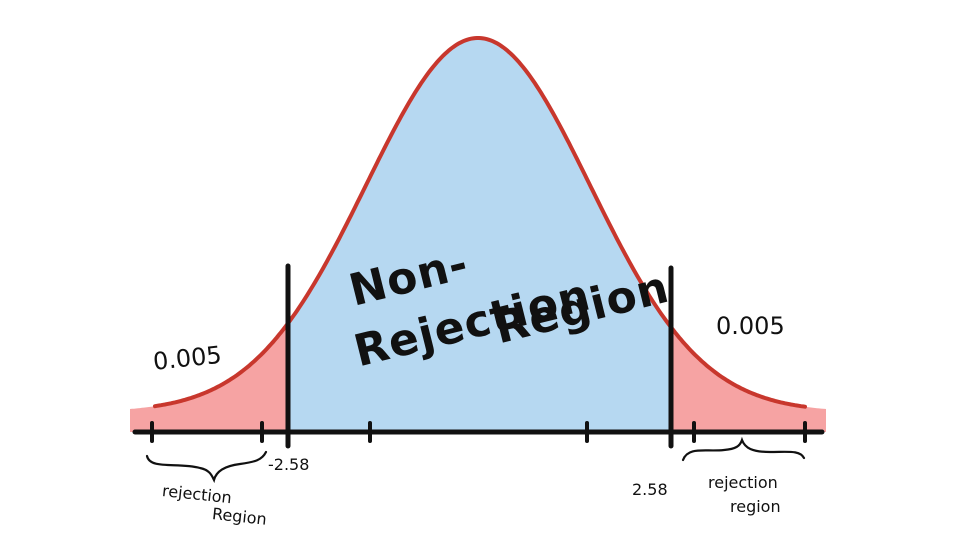 This screenshot has height=540, width=960. I want to click on left-critical-label: -2.58, so click(288, 464).